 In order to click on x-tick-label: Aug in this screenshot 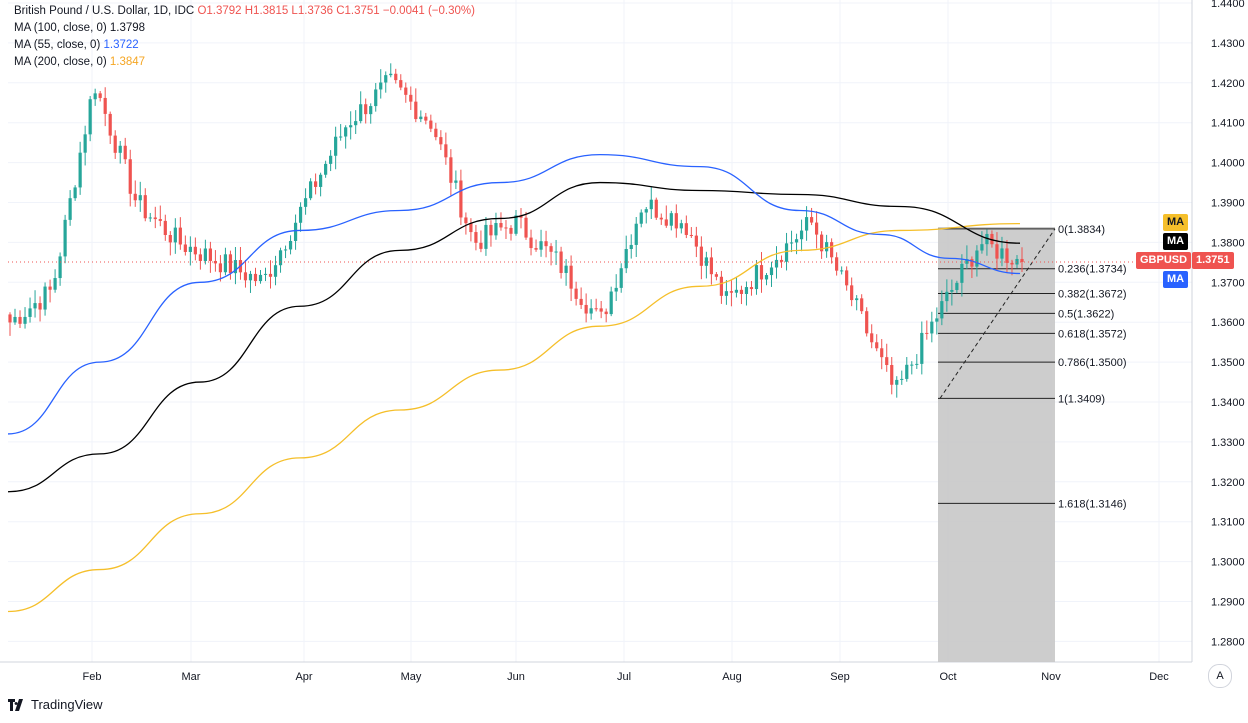, I will do `click(732, 677)`.